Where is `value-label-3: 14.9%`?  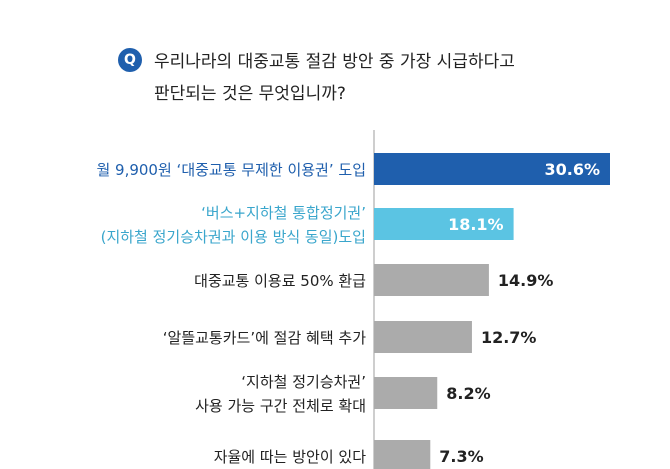
value-label-3: 14.9% is located at coordinates (526, 280).